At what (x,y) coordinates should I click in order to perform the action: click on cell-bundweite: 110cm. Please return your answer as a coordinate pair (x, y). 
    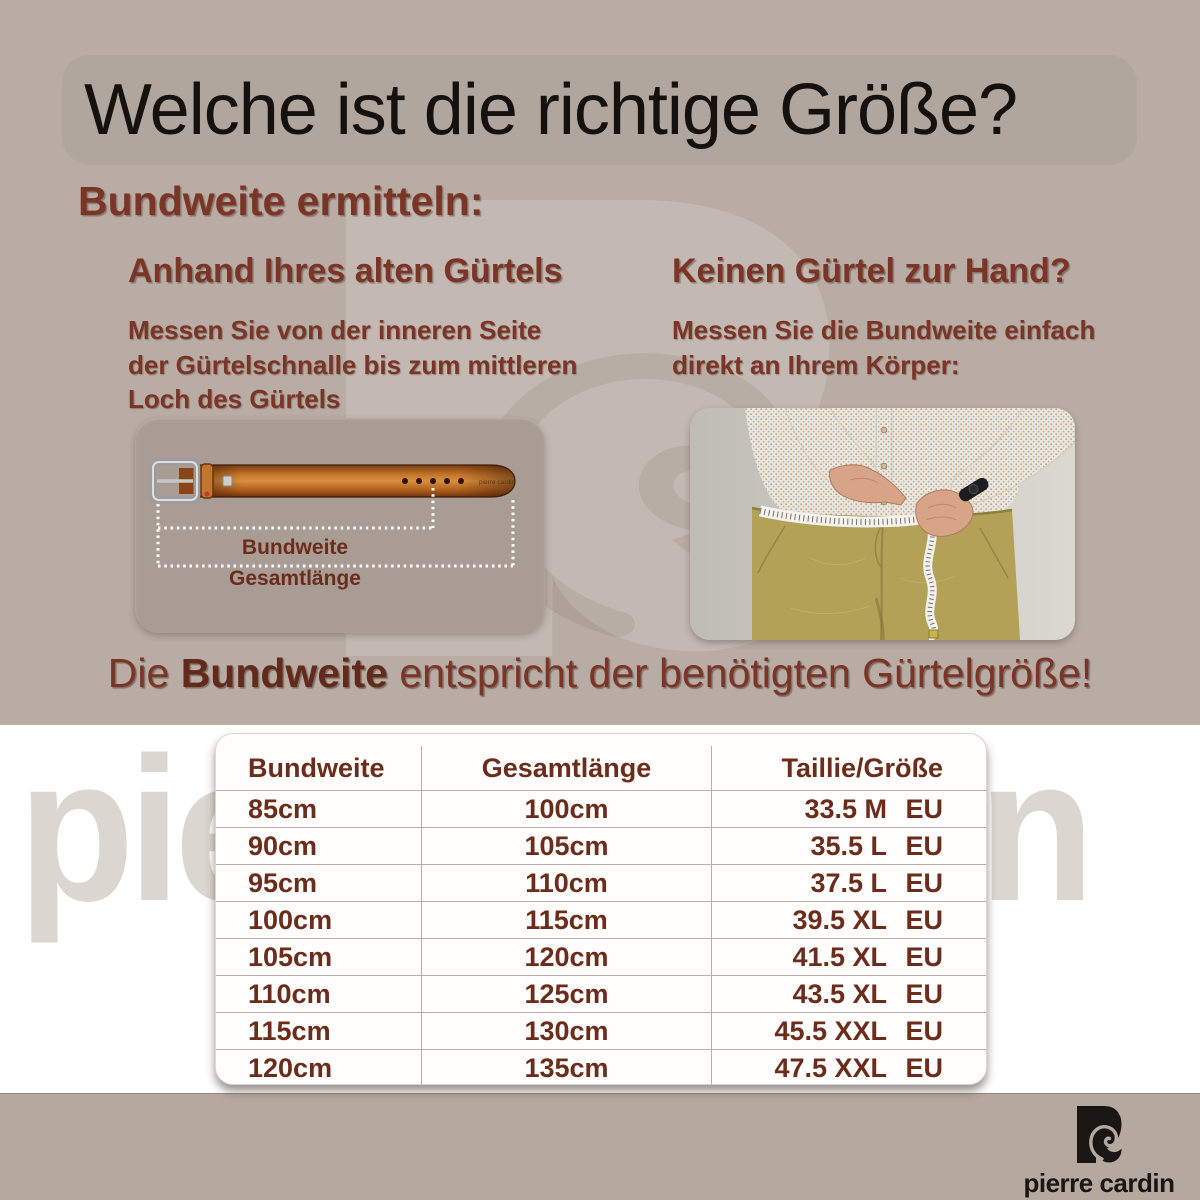
    Looking at the image, I should click on (289, 993).